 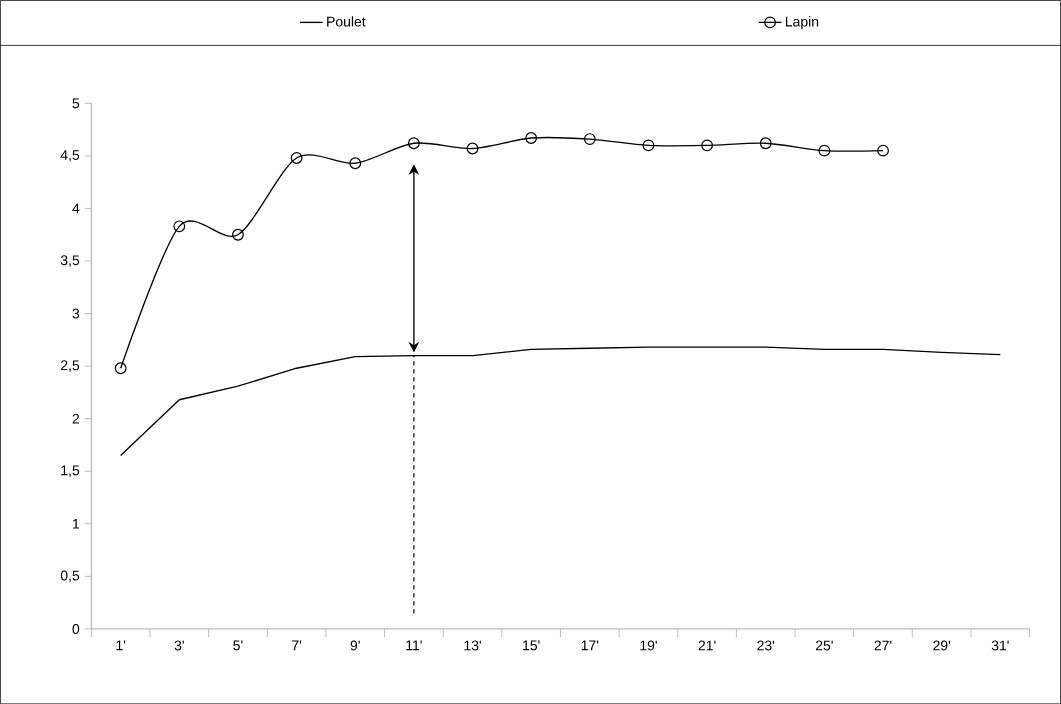 What do you see at coordinates (121, 645) in the screenshot?
I see `x-tick-label: 1'` at bounding box center [121, 645].